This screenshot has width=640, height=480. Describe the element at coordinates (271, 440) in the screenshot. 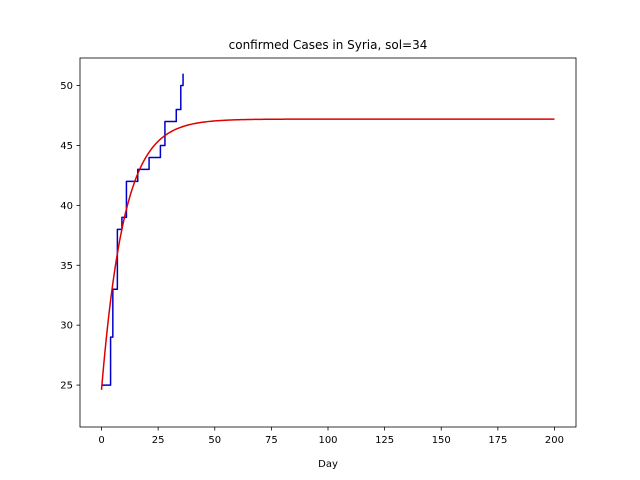

I see `x-tick-label: 75` at that location.